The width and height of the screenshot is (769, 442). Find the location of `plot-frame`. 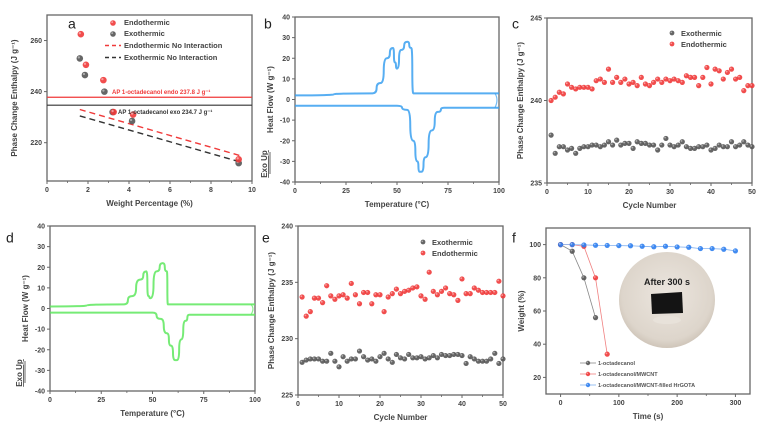

plot-frame is located at coordinates (397, 99).